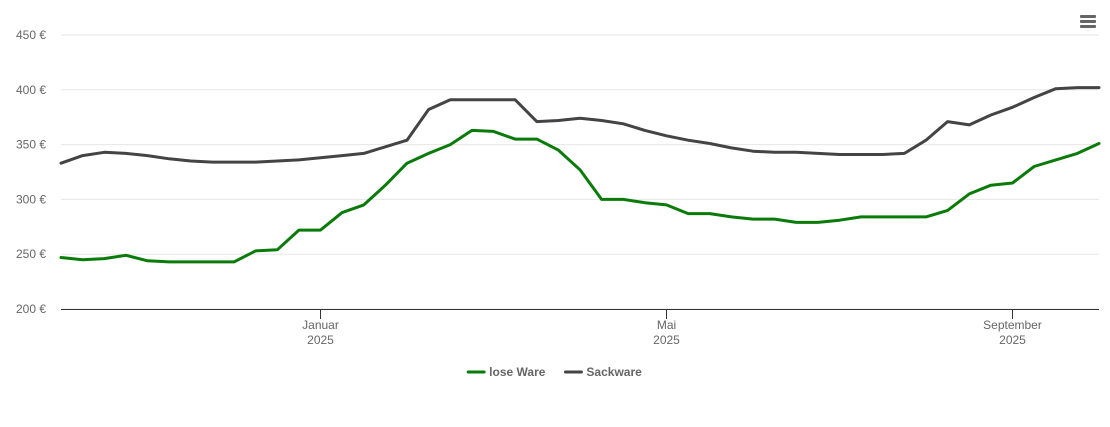 This screenshot has height=427, width=1110. What do you see at coordinates (666, 325) in the screenshot?
I see `tick-label-line: Mai` at bounding box center [666, 325].